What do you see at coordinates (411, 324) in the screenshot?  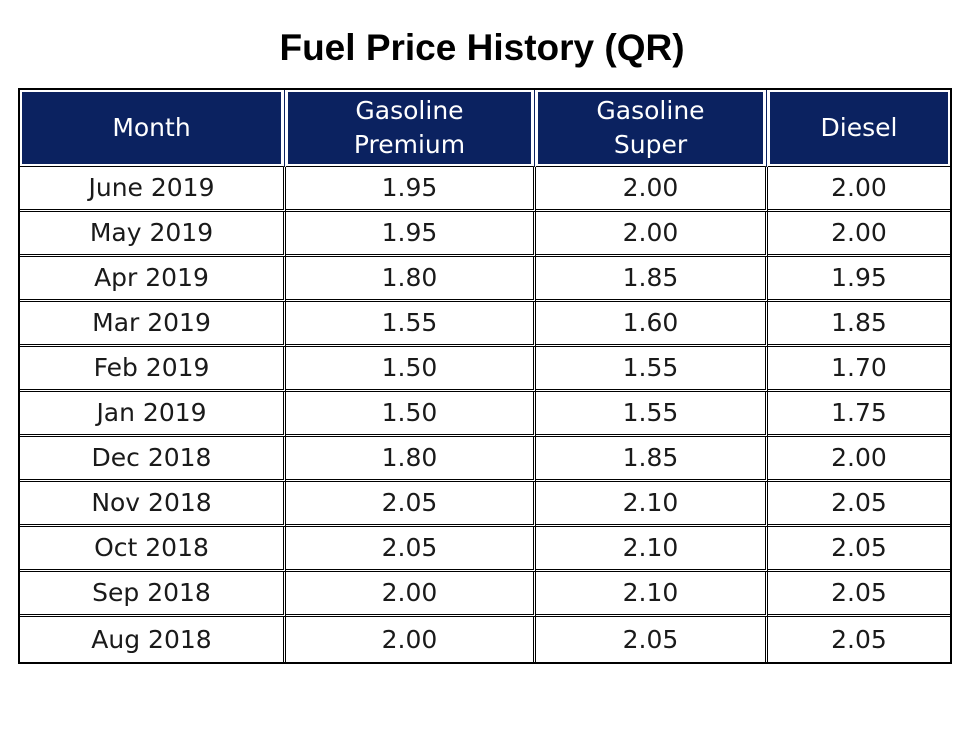 I see `gasoline-premium-cell: 1.55` at bounding box center [411, 324].